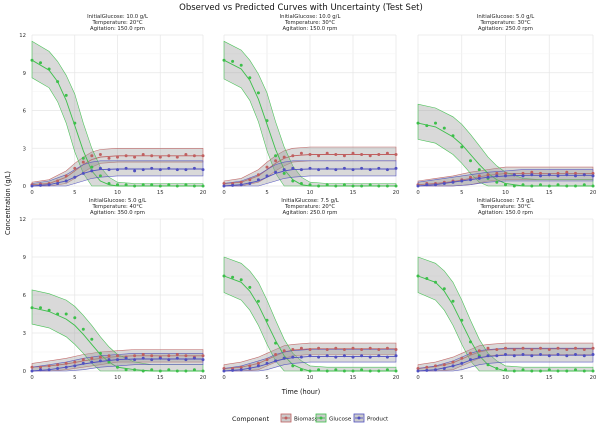 This screenshot has height=429, width=602. I want to click on y-tick-label: 12, so click(22, 36).